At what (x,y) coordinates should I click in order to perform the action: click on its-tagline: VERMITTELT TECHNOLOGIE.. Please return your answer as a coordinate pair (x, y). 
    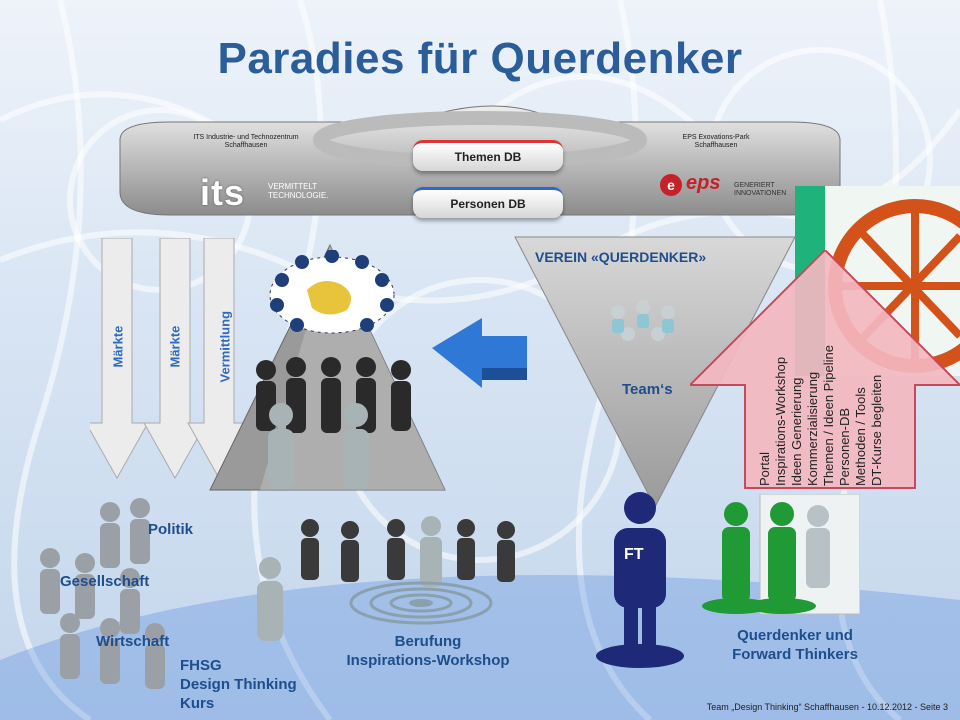
    Looking at the image, I should click on (298, 191).